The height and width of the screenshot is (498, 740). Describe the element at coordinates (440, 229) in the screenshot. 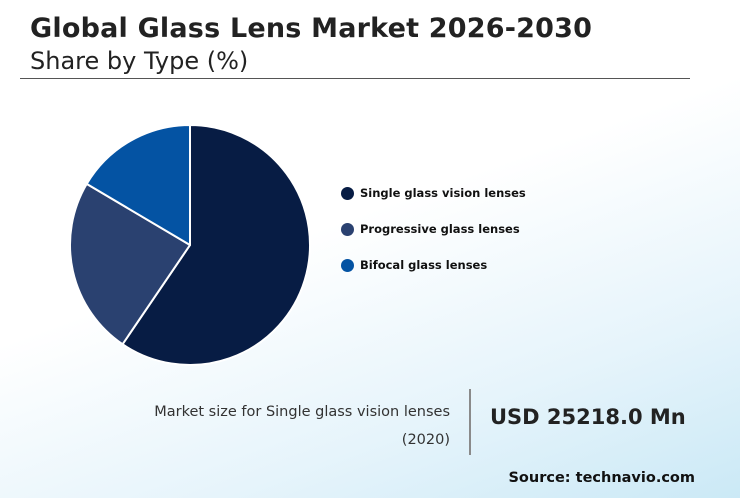

I see `legend-label: Progressive glass lenses` at that location.